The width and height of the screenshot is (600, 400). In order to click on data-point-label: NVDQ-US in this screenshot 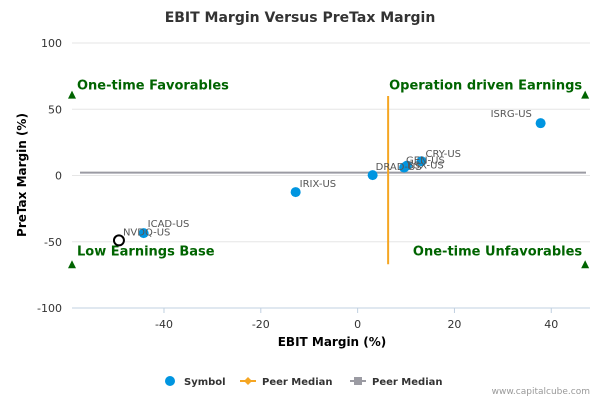, I will do `click(146, 232)`.